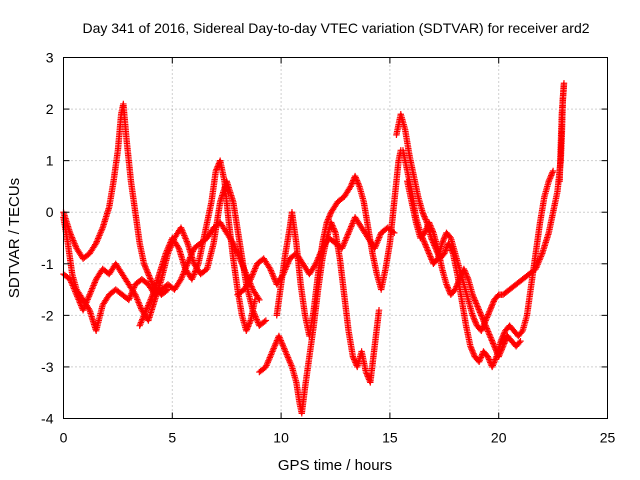 The height and width of the screenshot is (480, 640). What do you see at coordinates (50, 58) in the screenshot?
I see `y-tick-label: 3` at bounding box center [50, 58].